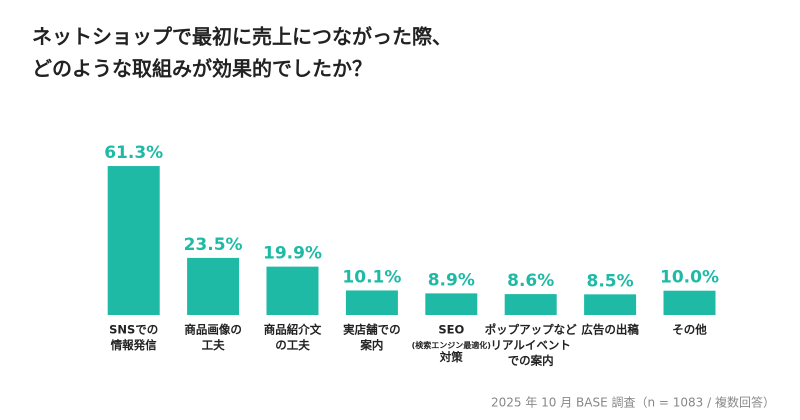 Image resolution: width=800 pixels, height=420 pixels. Describe the element at coordinates (531, 361) in the screenshot. I see `x-tick-label: での案内` at that location.